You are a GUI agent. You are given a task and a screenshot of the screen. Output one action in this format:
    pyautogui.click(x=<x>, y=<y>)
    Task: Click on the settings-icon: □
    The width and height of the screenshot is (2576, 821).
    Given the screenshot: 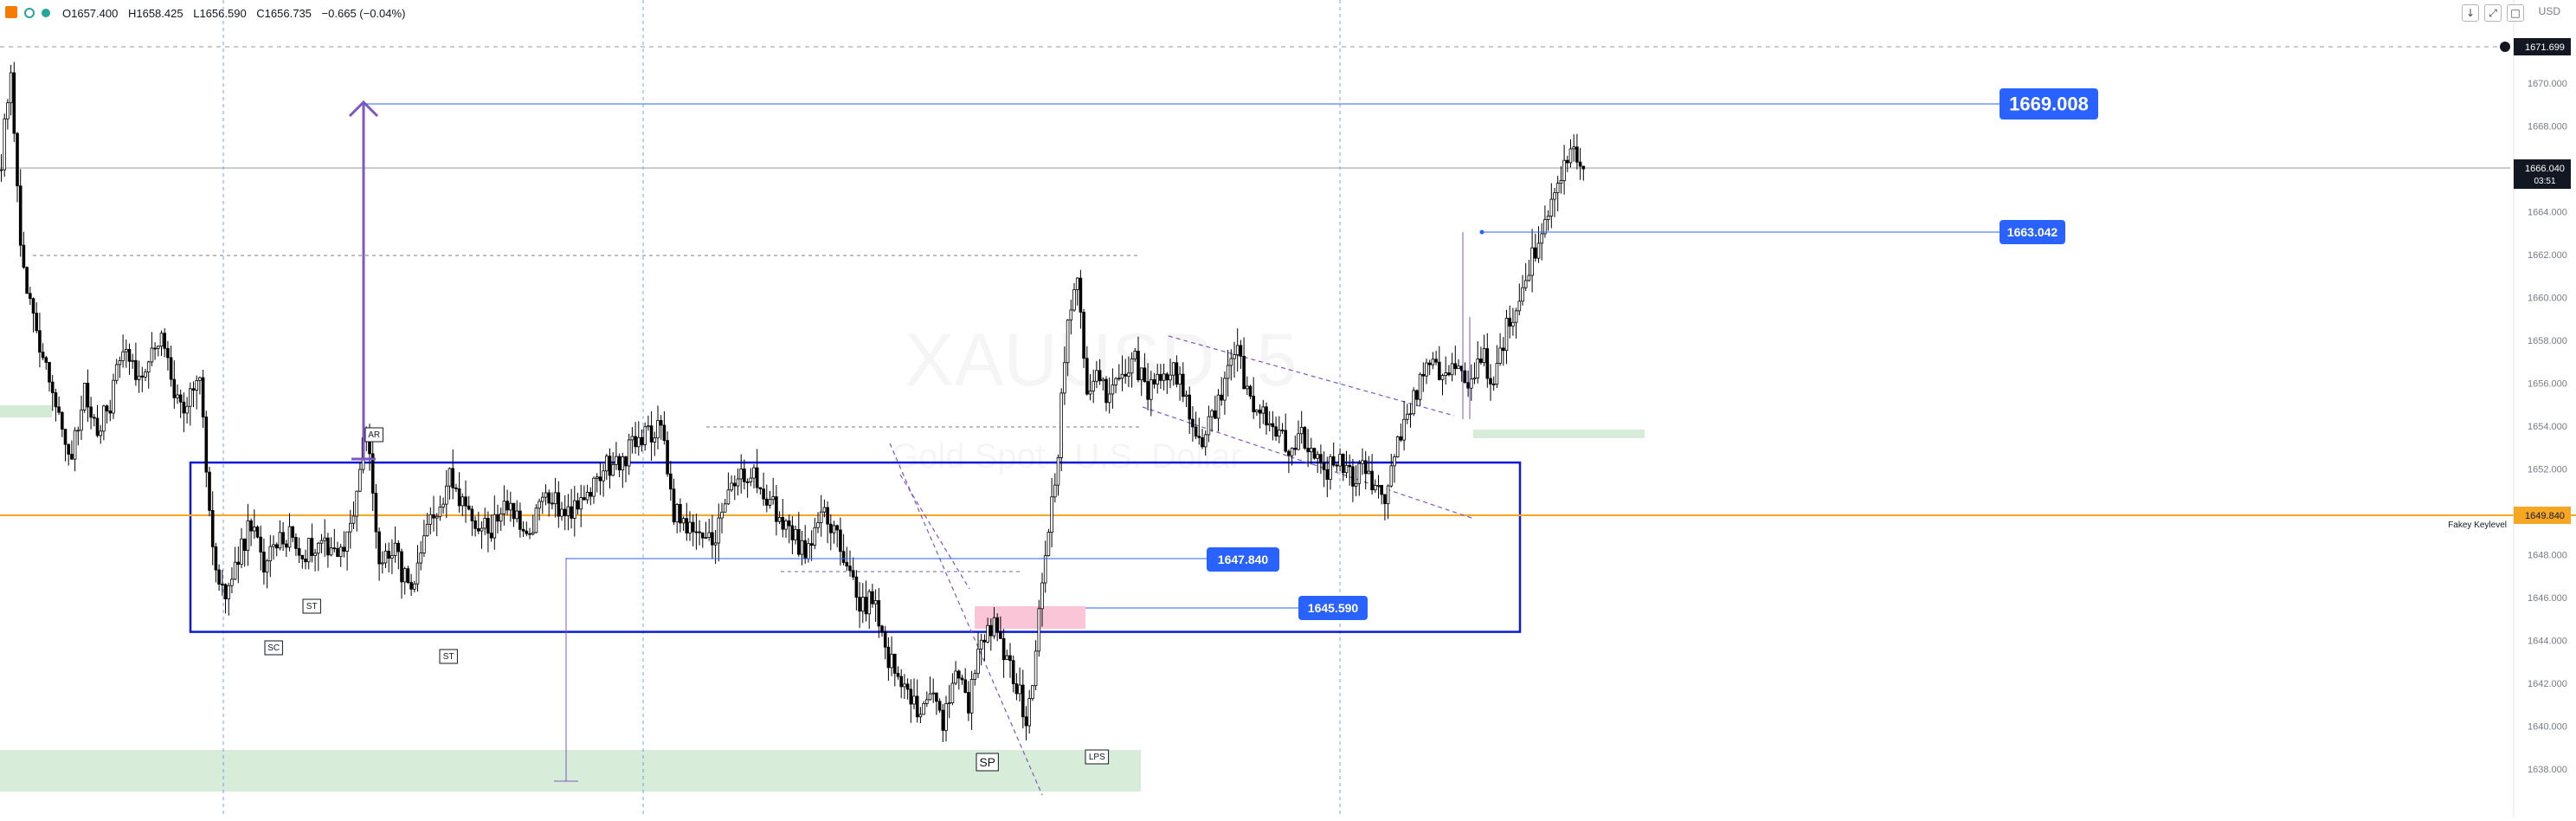 What is the action you would take?
    pyautogui.click(x=2515, y=13)
    